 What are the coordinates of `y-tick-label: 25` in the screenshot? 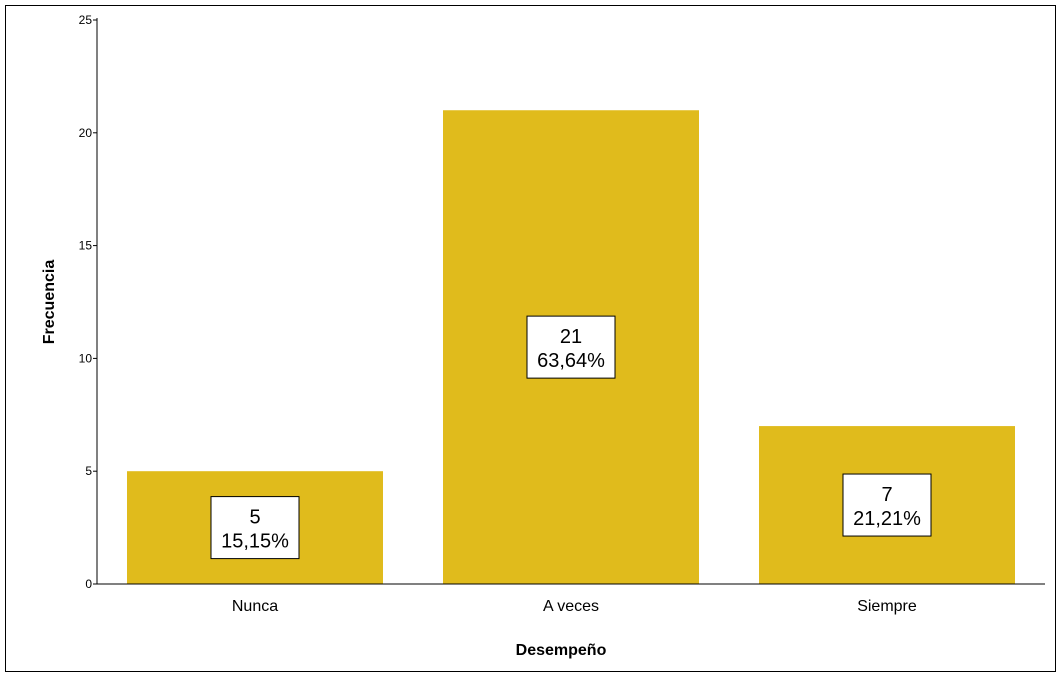 It's located at (86, 20).